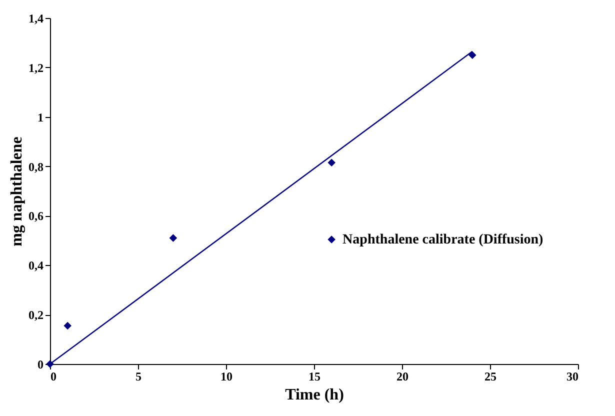  I want to click on x-tick-label: 0, so click(53, 377).